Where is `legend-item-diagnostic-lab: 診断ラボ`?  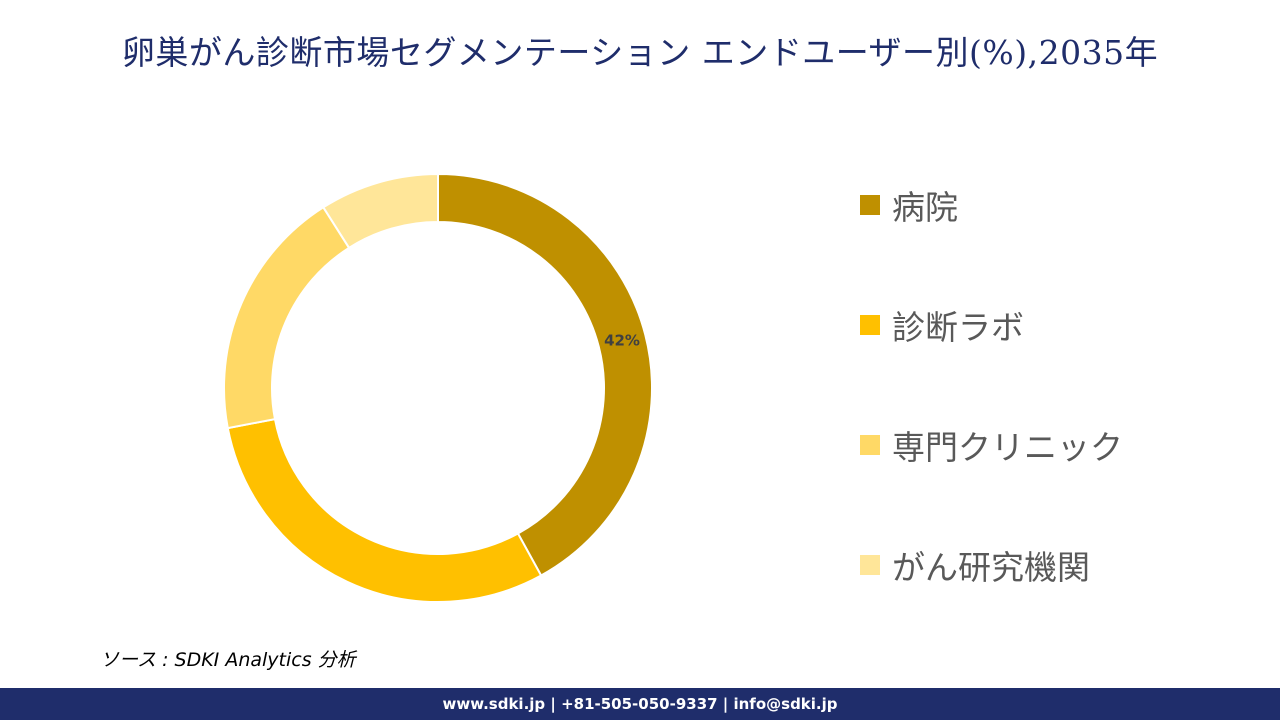
legend-item-diagnostic-lab: 診断ラボ is located at coordinates (942, 325).